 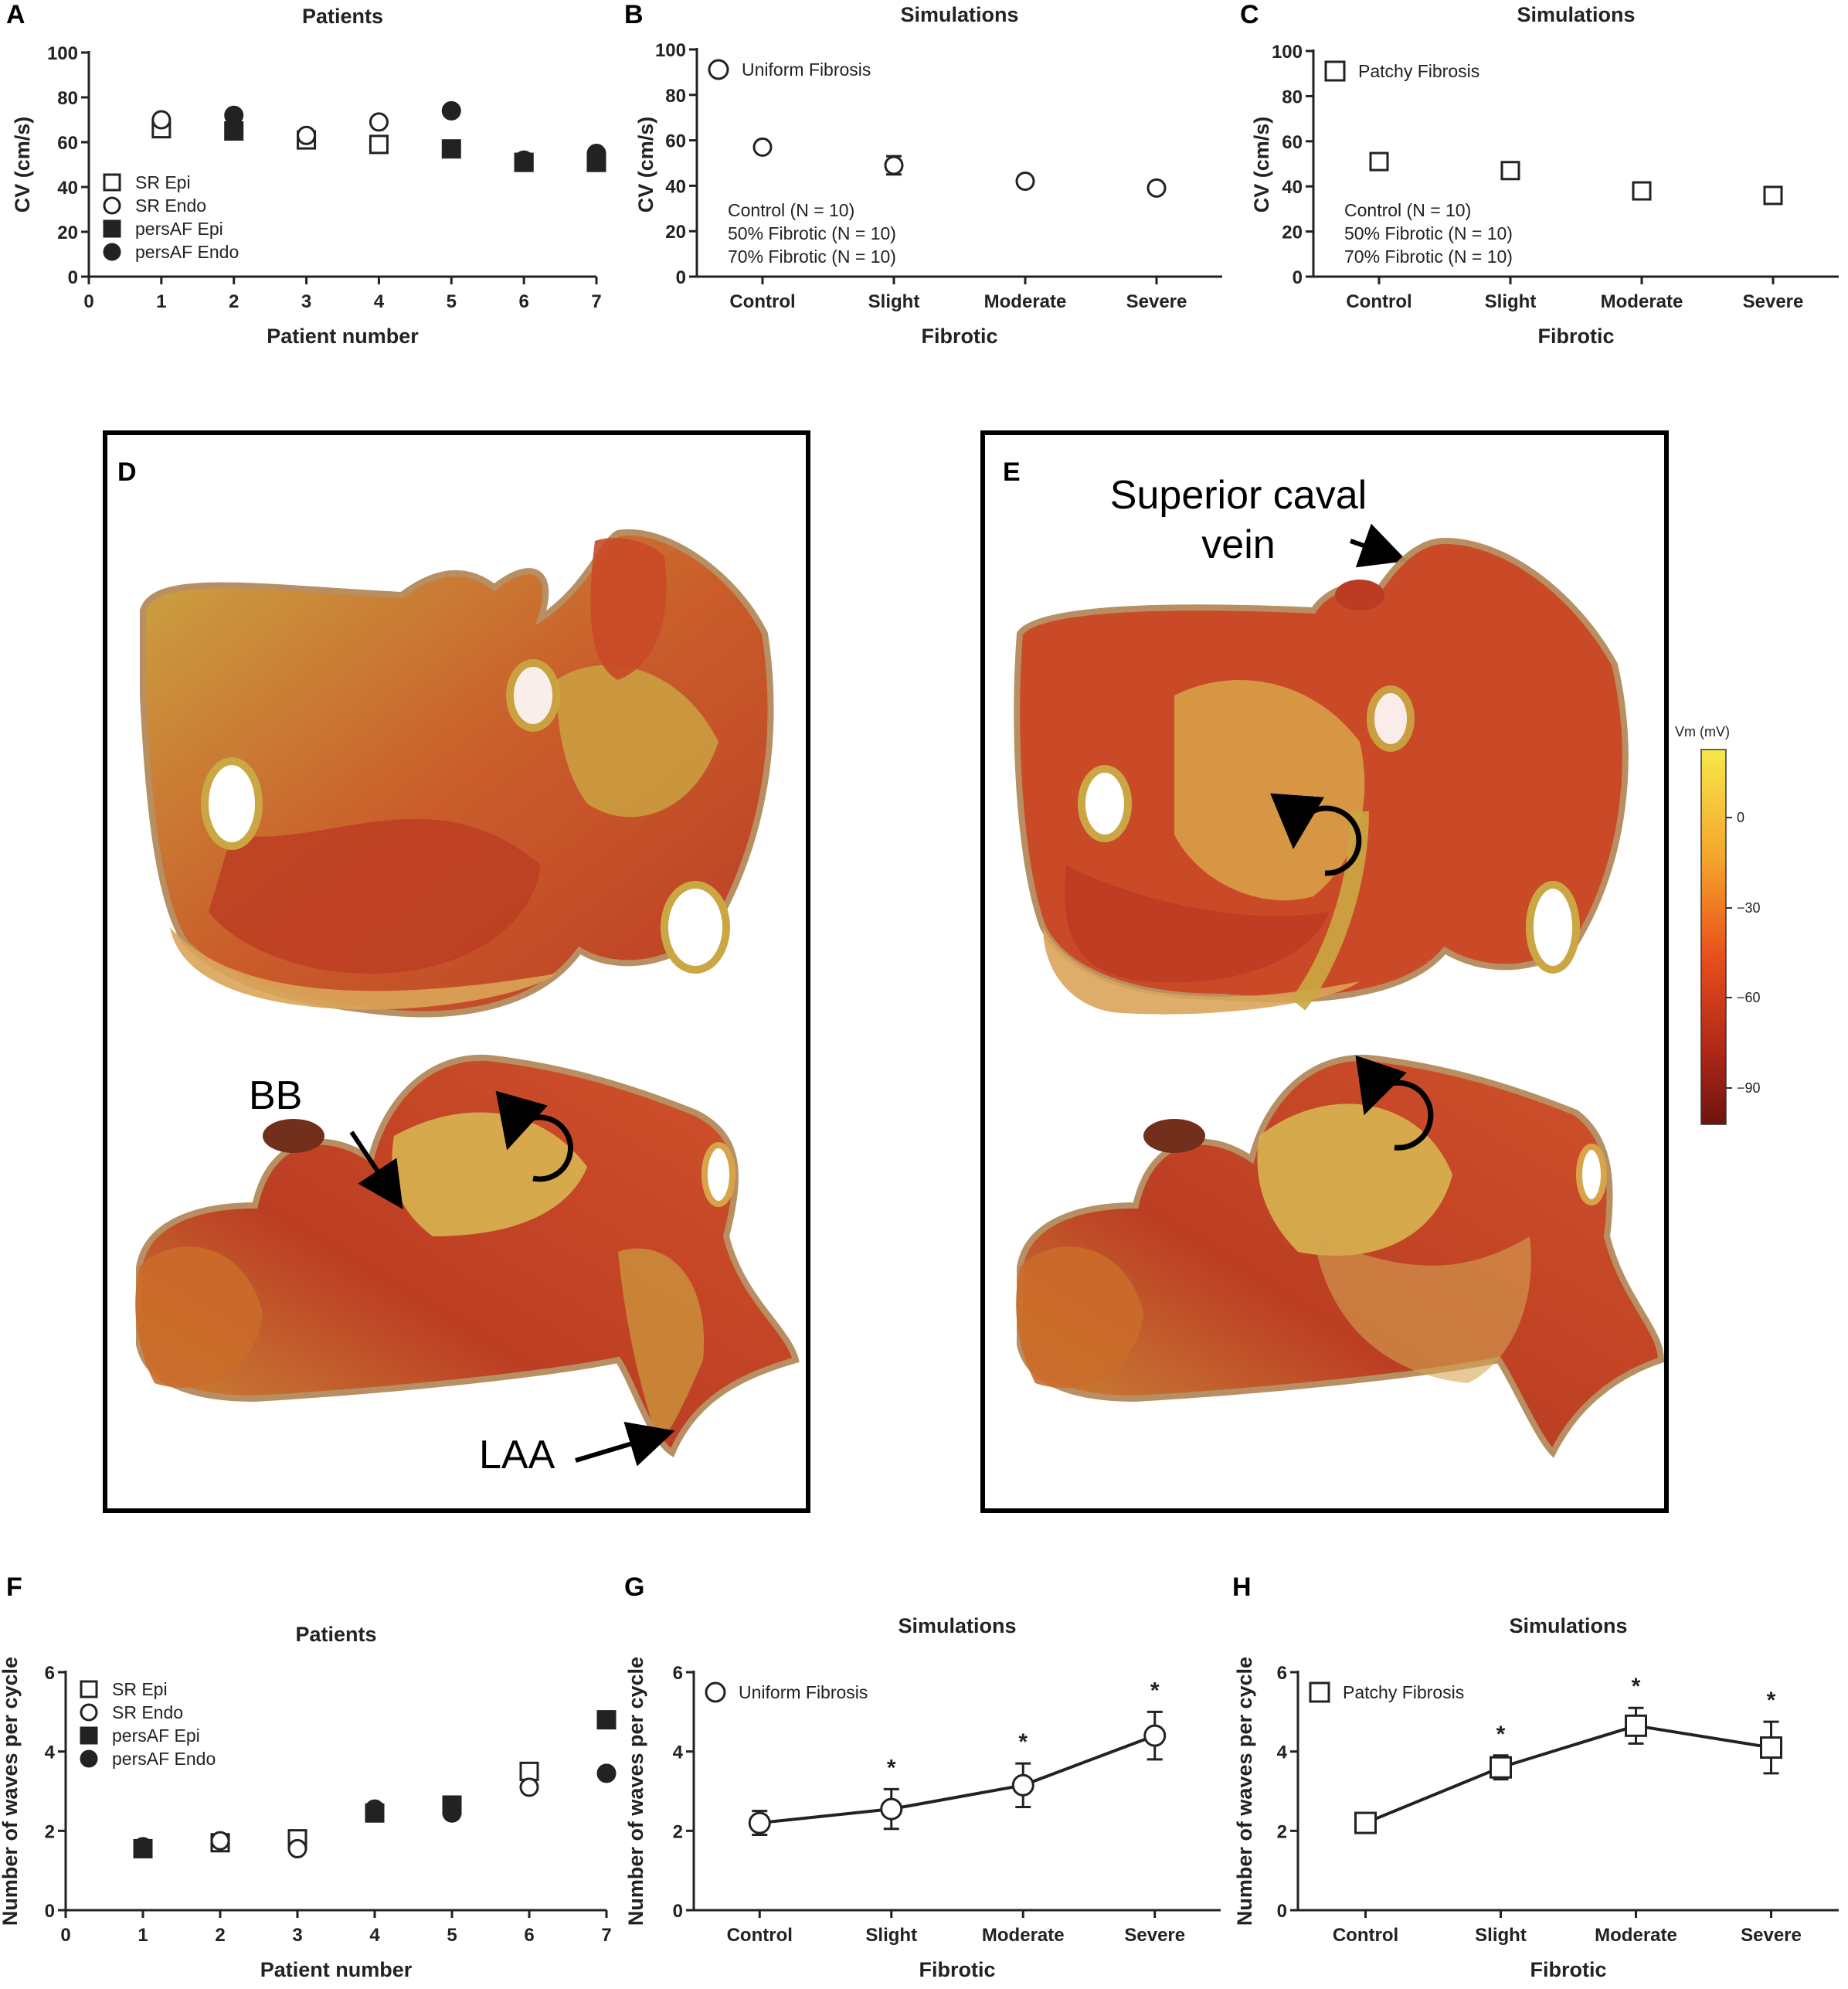 I want to click on rotor-arrow-e-upper-icon, so click(x=1316, y=834).